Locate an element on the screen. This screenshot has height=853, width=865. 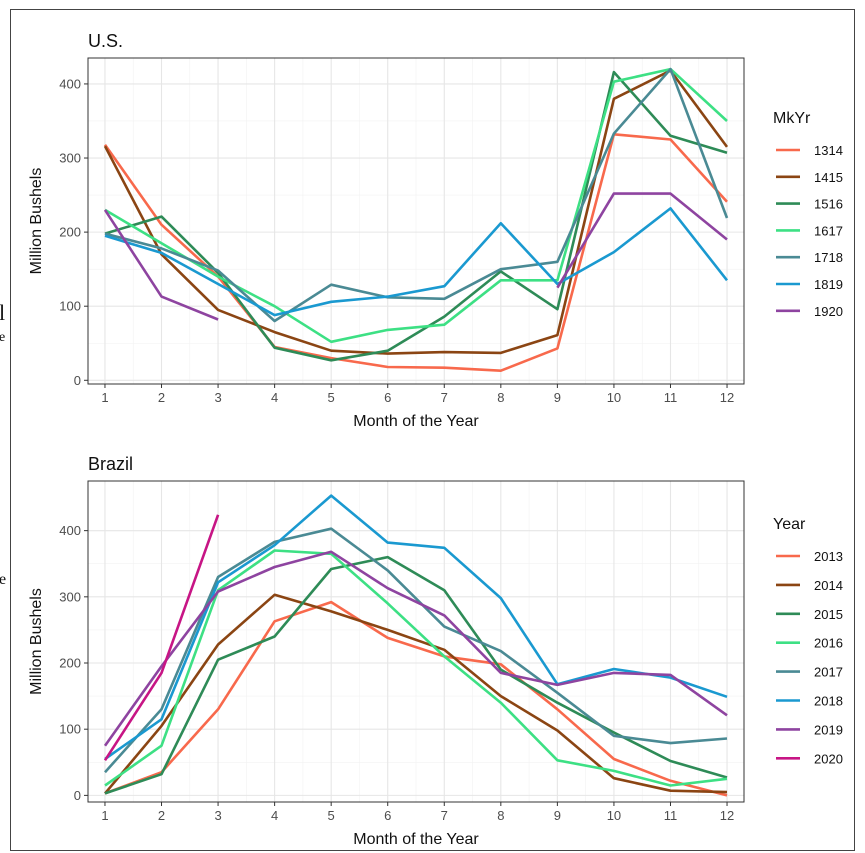
series-line-1920 is located at coordinates (415, 256).